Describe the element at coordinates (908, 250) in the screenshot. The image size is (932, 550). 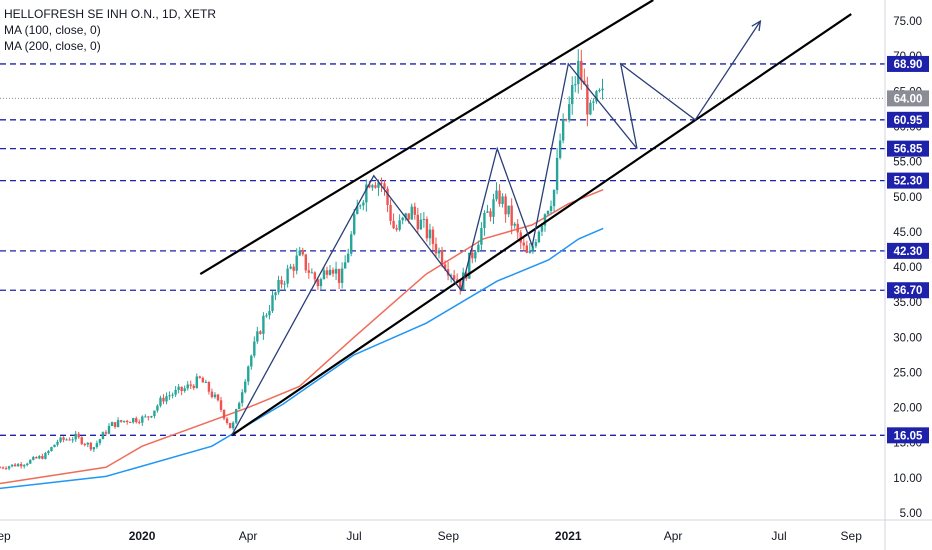
I see `level-badge-bg` at that location.